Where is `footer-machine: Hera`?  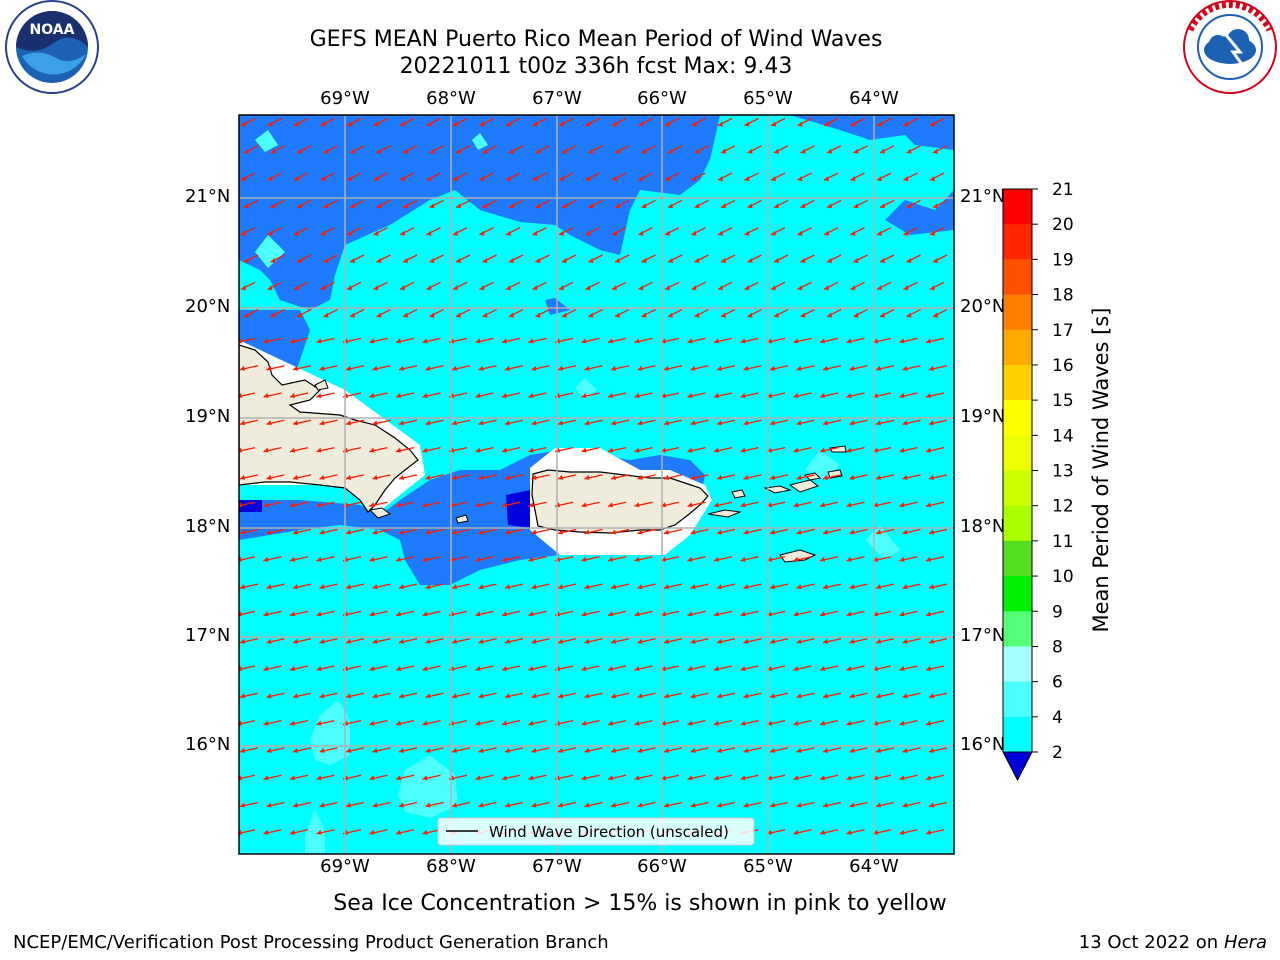 footer-machine: Hera is located at coordinates (1245, 942).